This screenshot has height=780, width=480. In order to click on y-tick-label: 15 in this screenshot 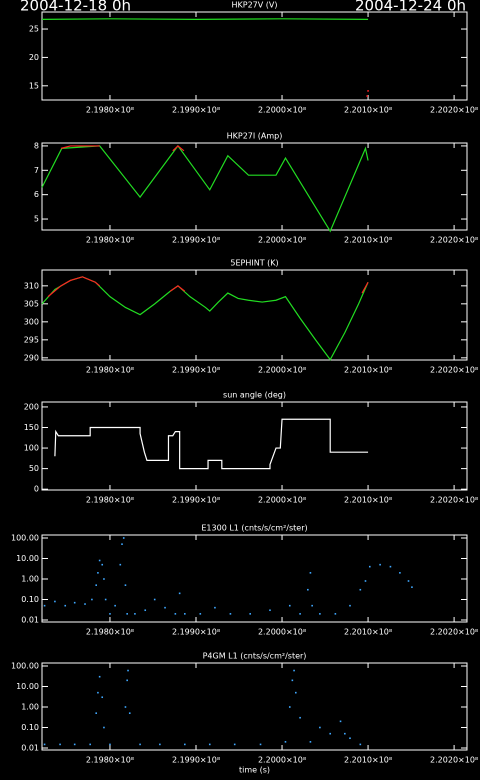, I will do `click(34, 85)`.